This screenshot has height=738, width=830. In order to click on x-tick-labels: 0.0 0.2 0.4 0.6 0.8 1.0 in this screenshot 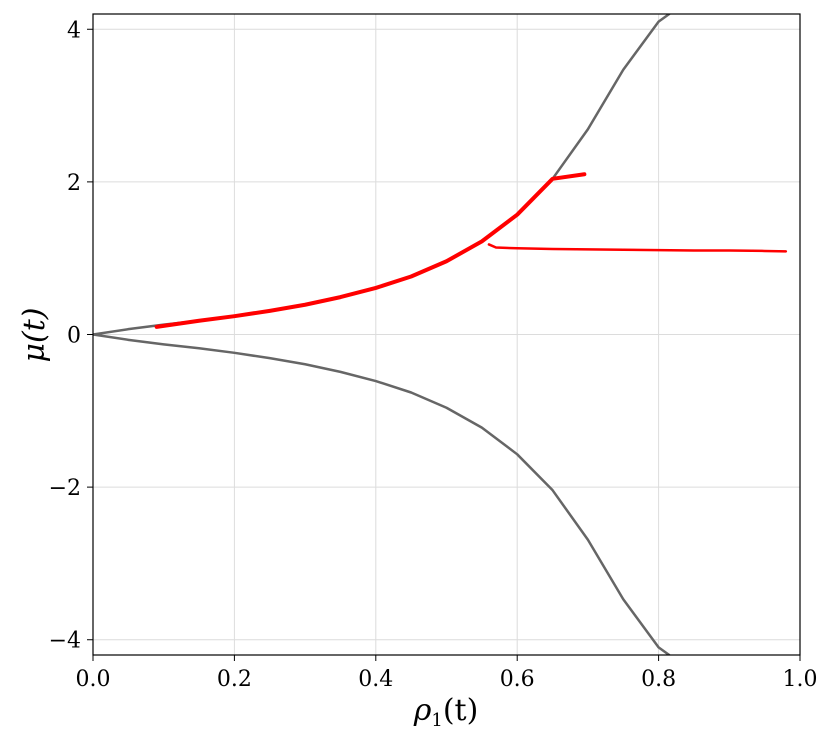, I will do `click(447, 679)`.